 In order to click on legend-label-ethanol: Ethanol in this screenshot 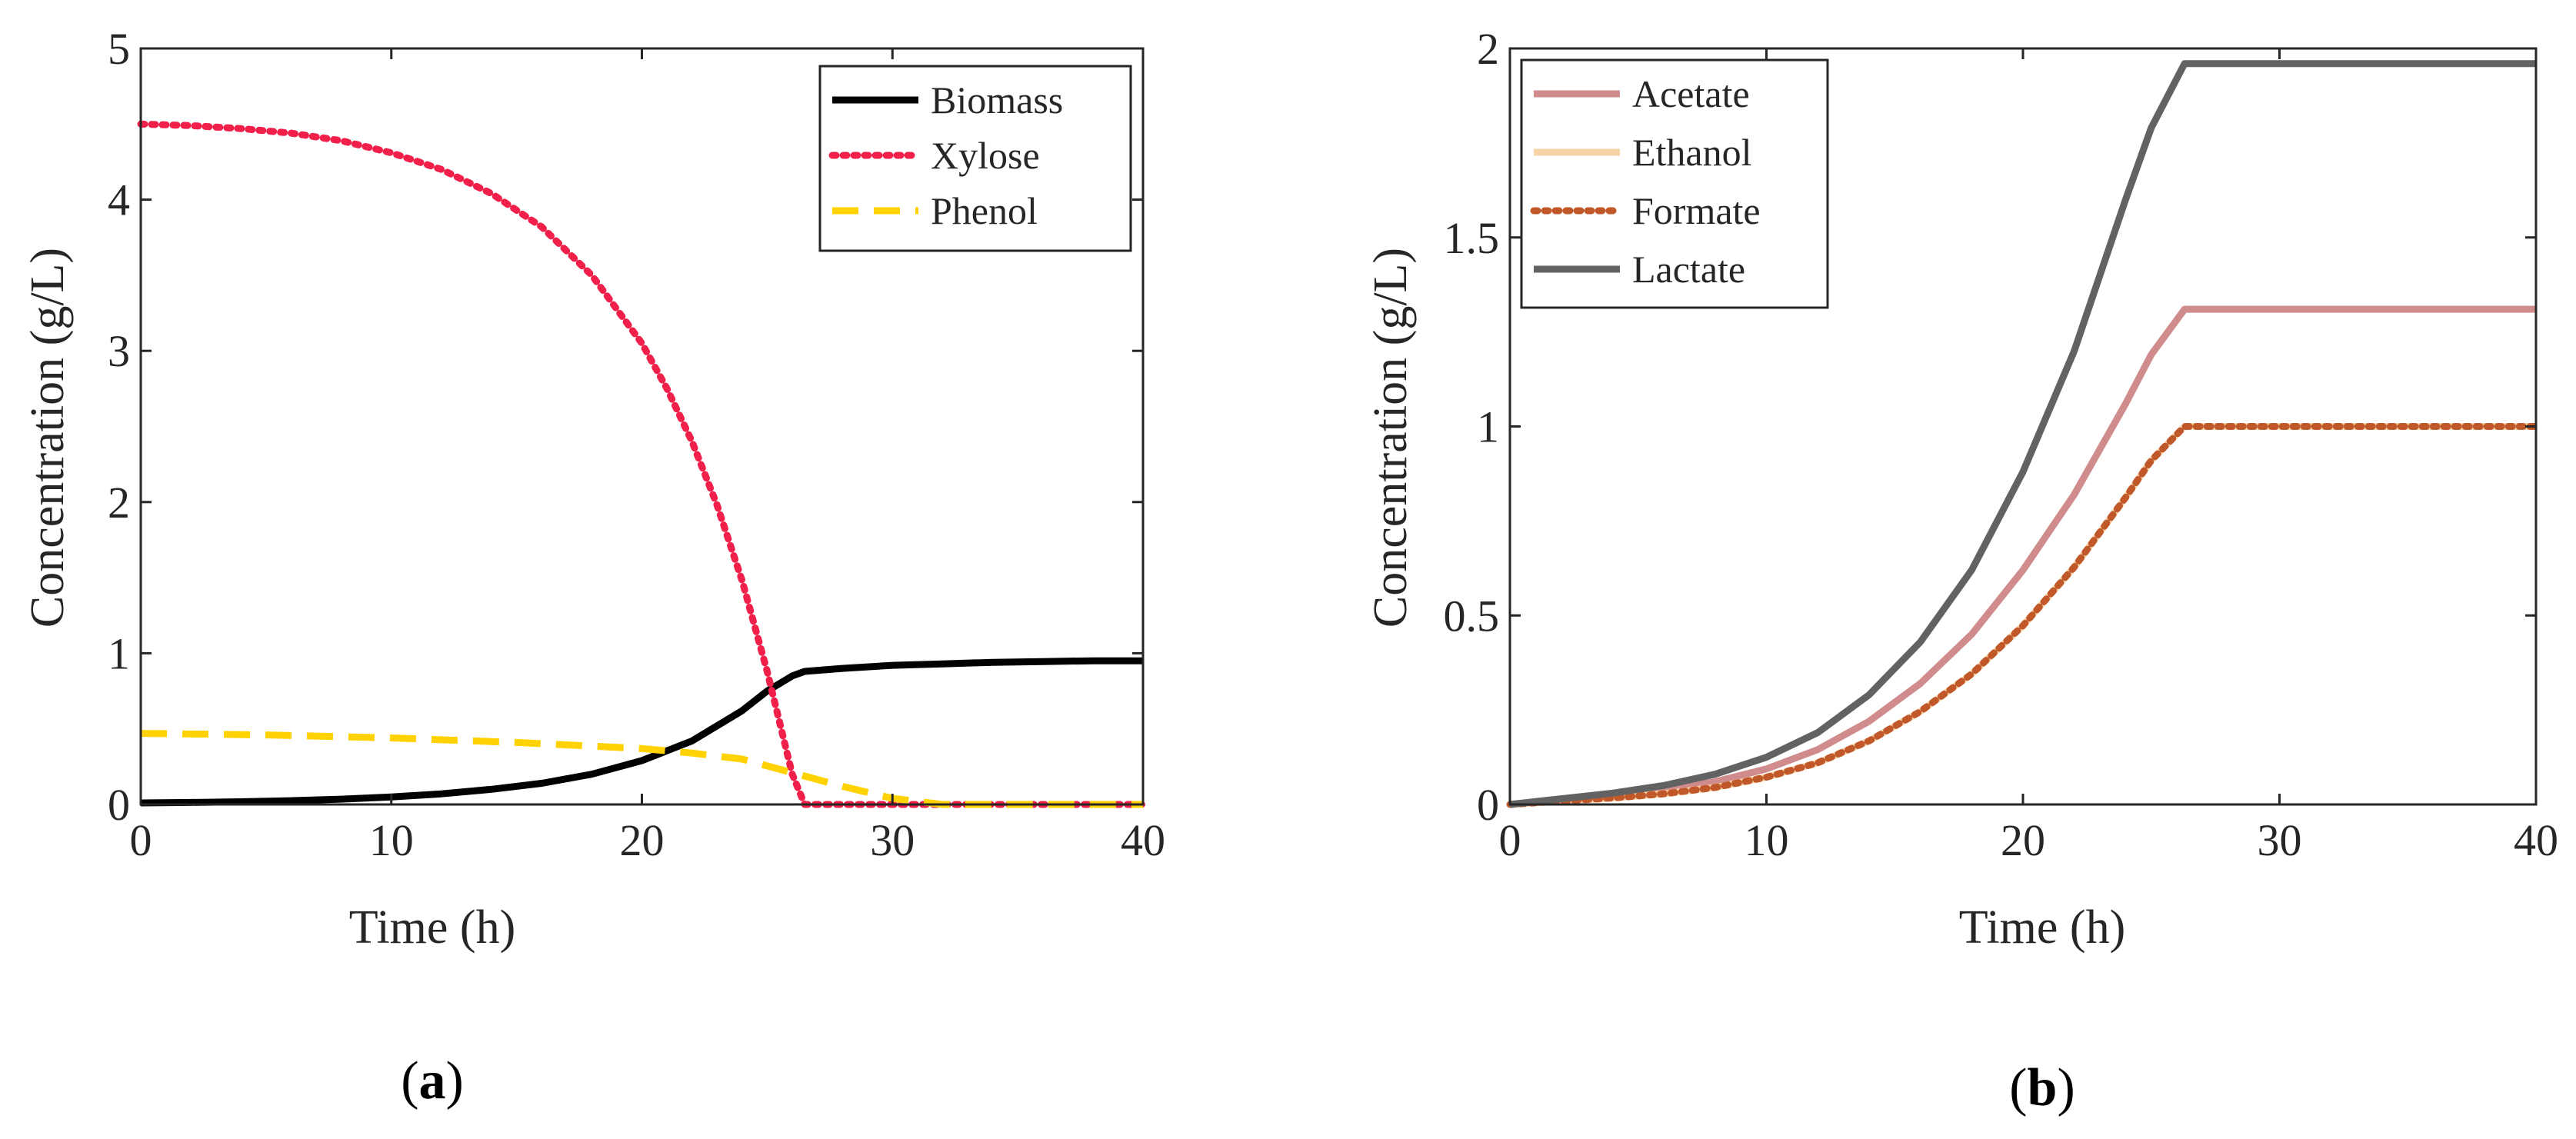, I will do `click(1692, 152)`.